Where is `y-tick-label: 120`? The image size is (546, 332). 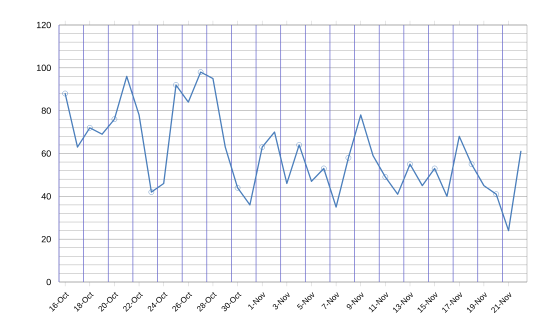
y-tick-label: 120 is located at coordinates (43, 25).